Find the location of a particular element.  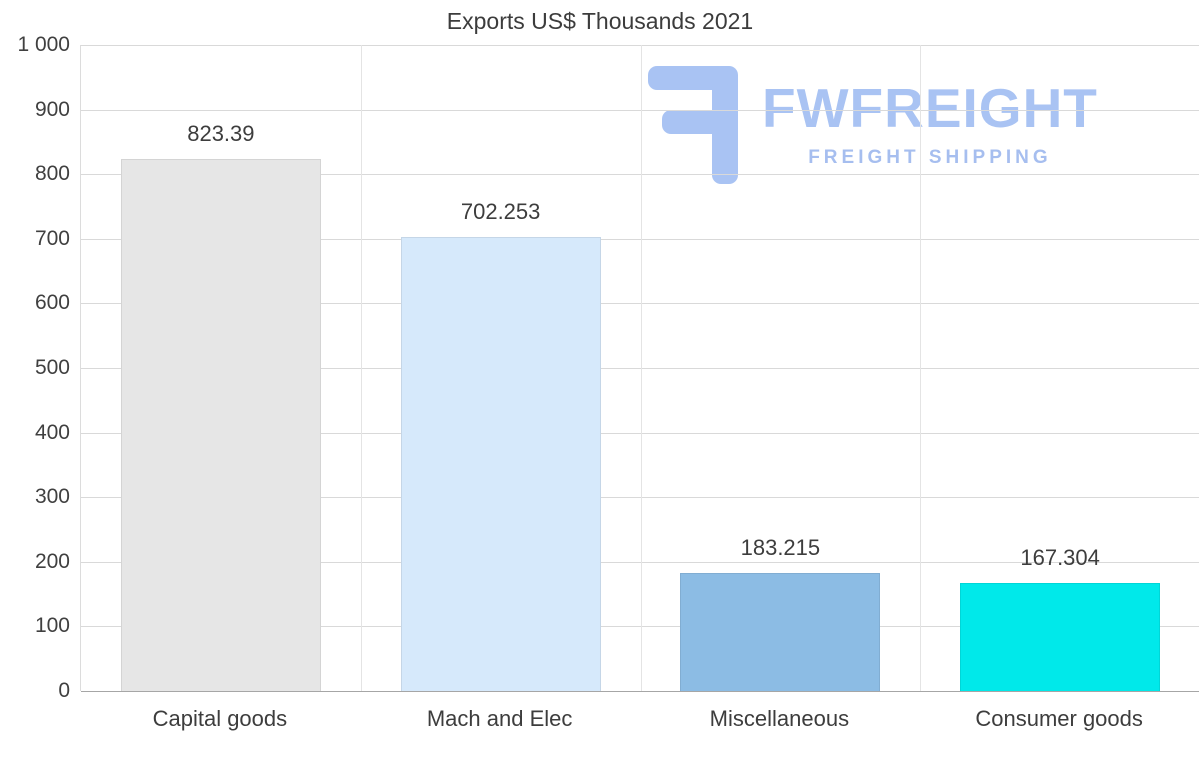

y-tick-label: 500 is located at coordinates (52, 367).